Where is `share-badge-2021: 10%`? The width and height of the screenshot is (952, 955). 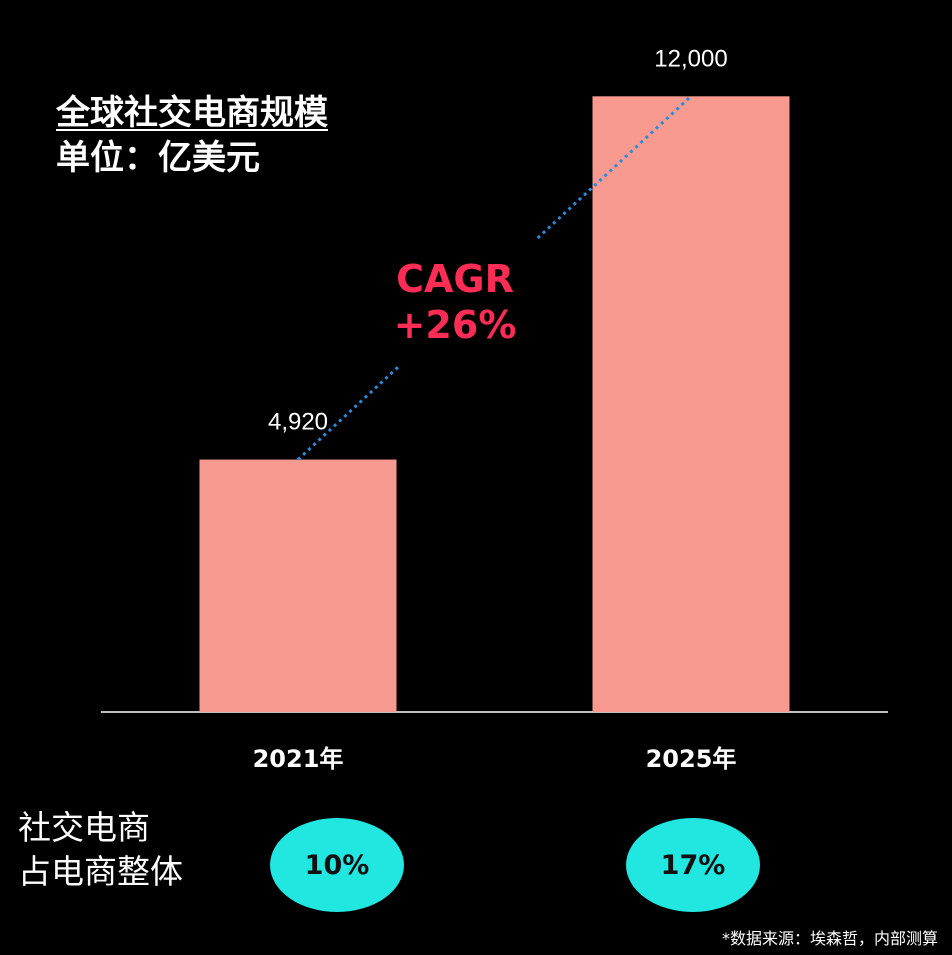
share-badge-2021: 10% is located at coordinates (337, 865).